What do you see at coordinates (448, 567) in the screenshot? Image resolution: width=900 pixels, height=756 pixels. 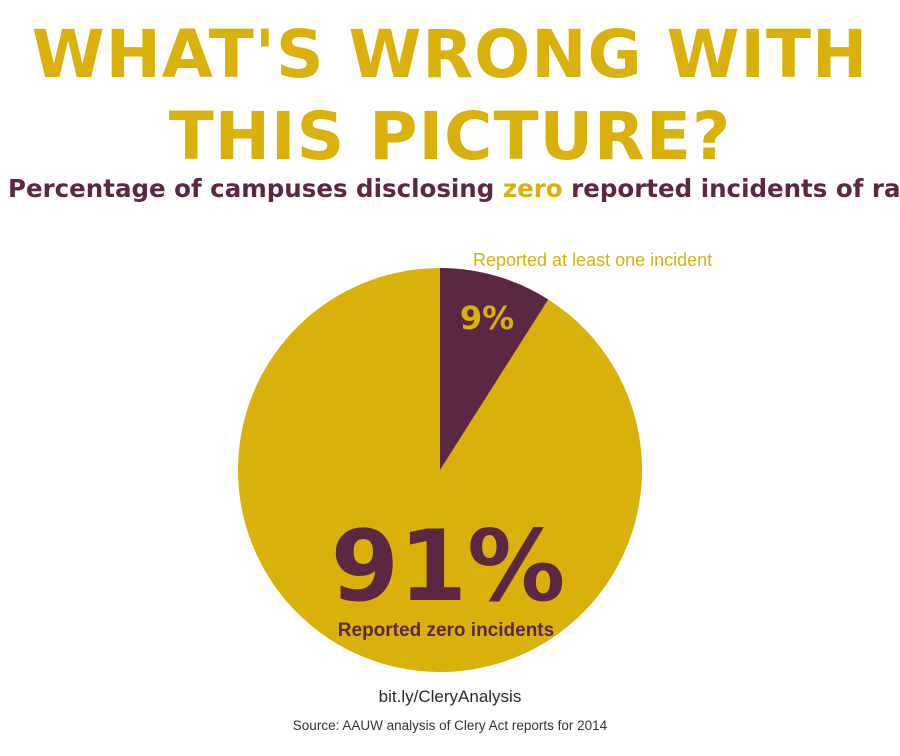 I see `slice-value-reported-zero: 91%` at bounding box center [448, 567].